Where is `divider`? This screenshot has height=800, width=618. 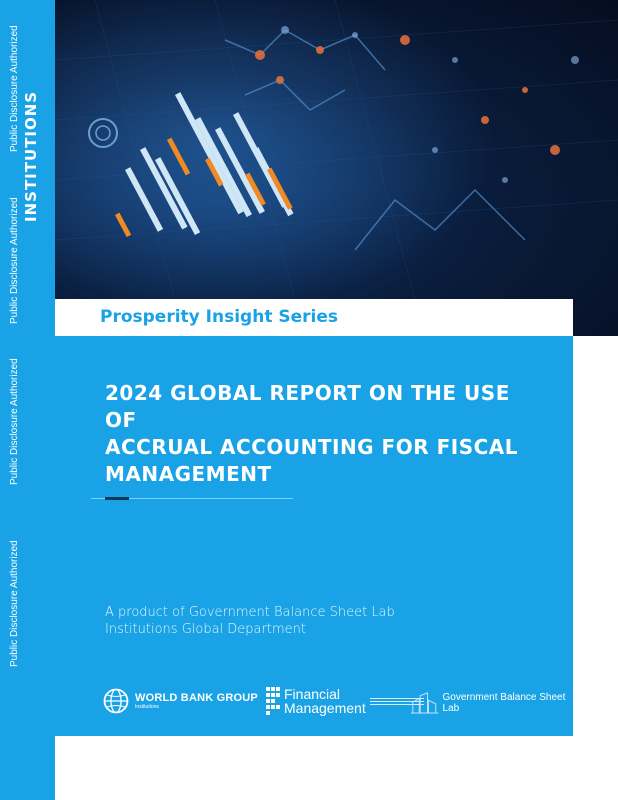
divider is located at coordinates (192, 498).